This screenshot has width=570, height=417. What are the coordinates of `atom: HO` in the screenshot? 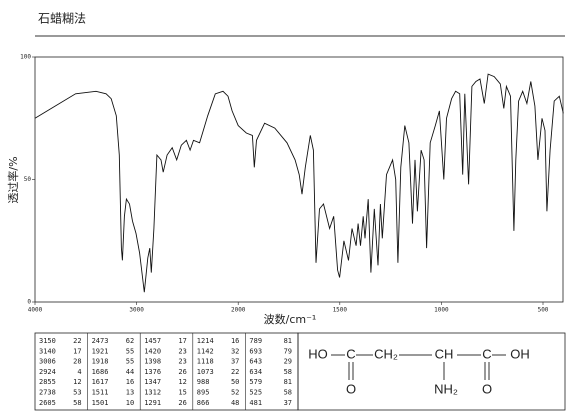 It's located at (318, 353).